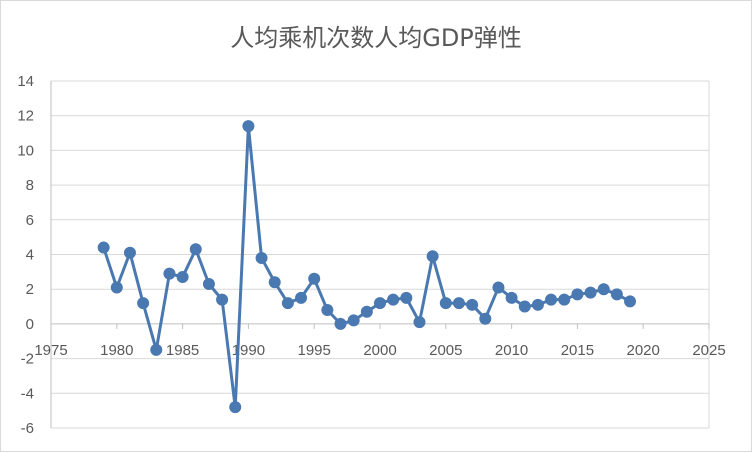  I want to click on y-tick-label: 8, so click(30, 185).